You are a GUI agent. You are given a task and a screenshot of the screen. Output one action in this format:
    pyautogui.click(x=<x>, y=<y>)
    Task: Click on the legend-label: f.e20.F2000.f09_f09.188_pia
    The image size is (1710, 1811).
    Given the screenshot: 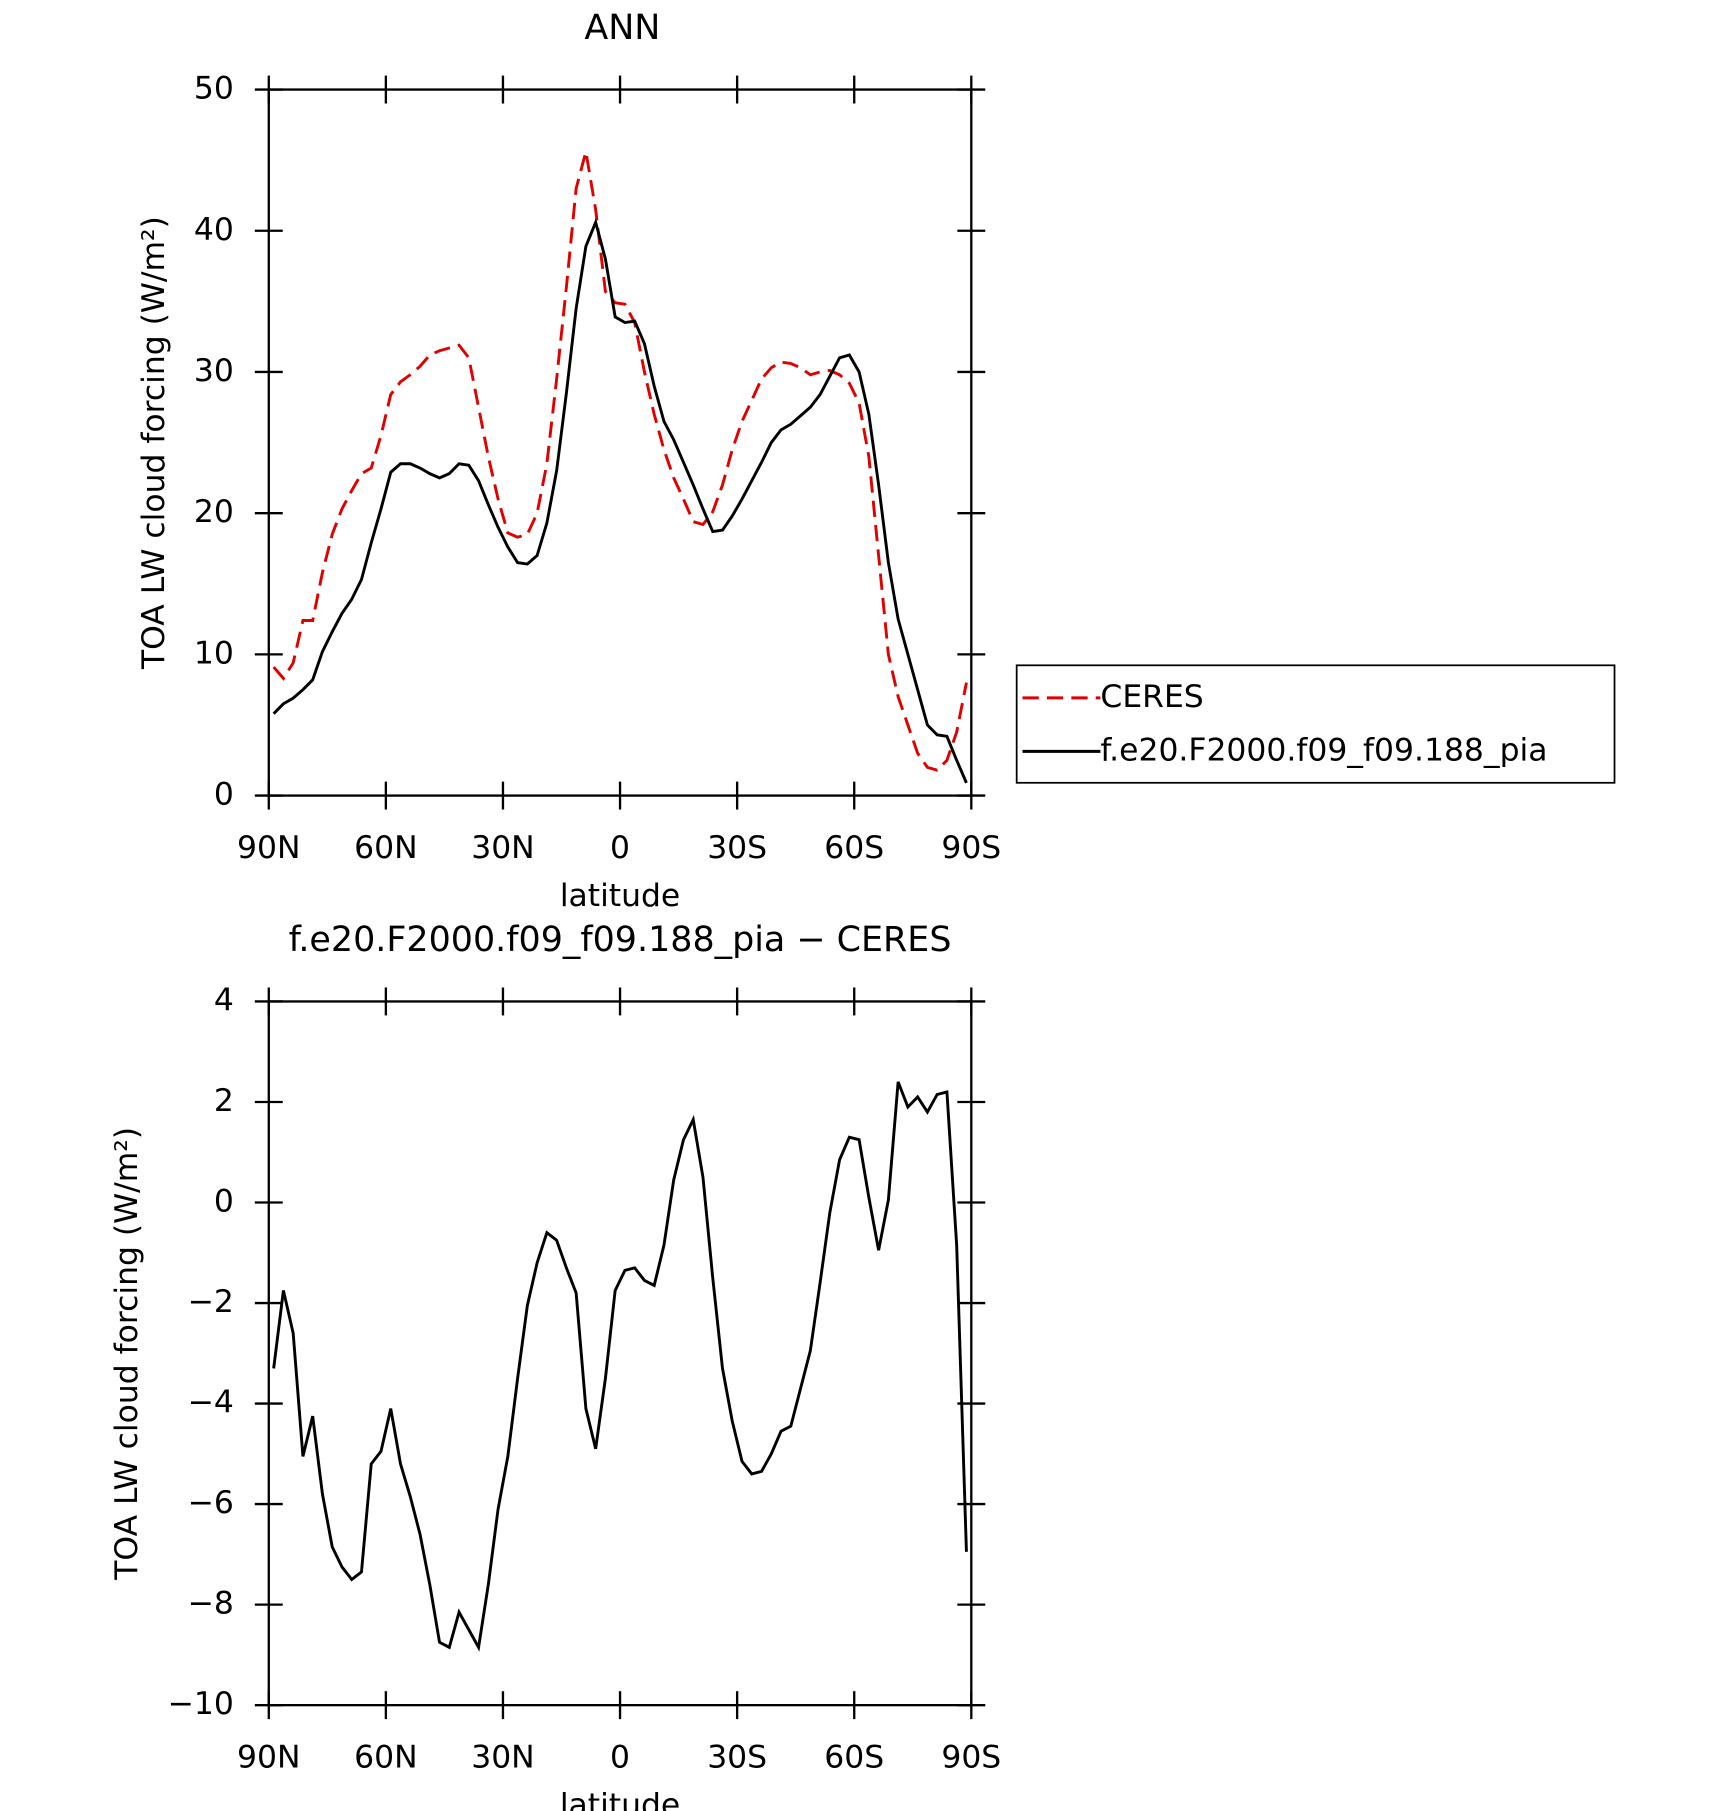 What is the action you would take?
    pyautogui.click(x=1323, y=750)
    